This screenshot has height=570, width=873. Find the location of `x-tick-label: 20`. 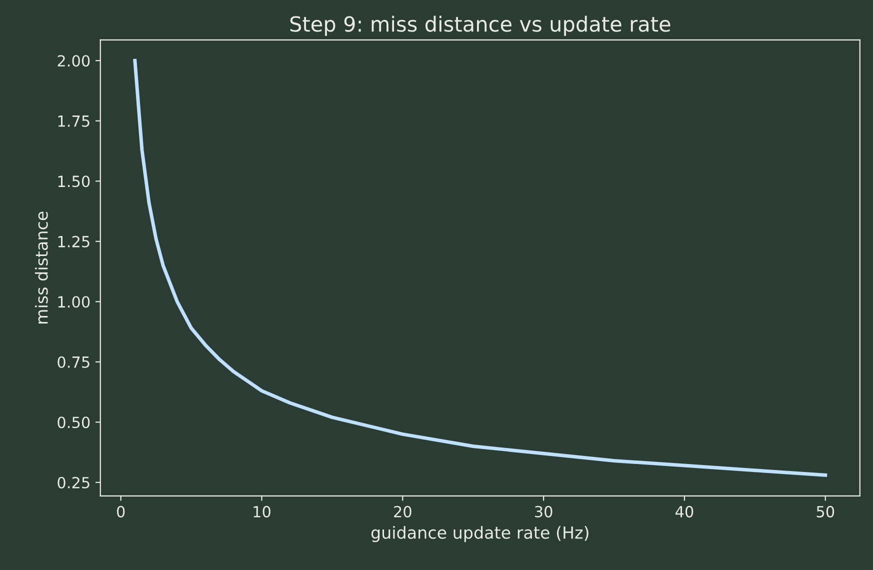

x-tick-label: 20 is located at coordinates (403, 512).